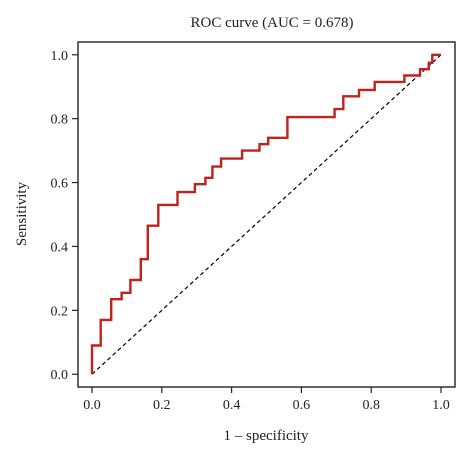  Describe the element at coordinates (232, 405) in the screenshot. I see `x-tick-label: 0.4` at that location.